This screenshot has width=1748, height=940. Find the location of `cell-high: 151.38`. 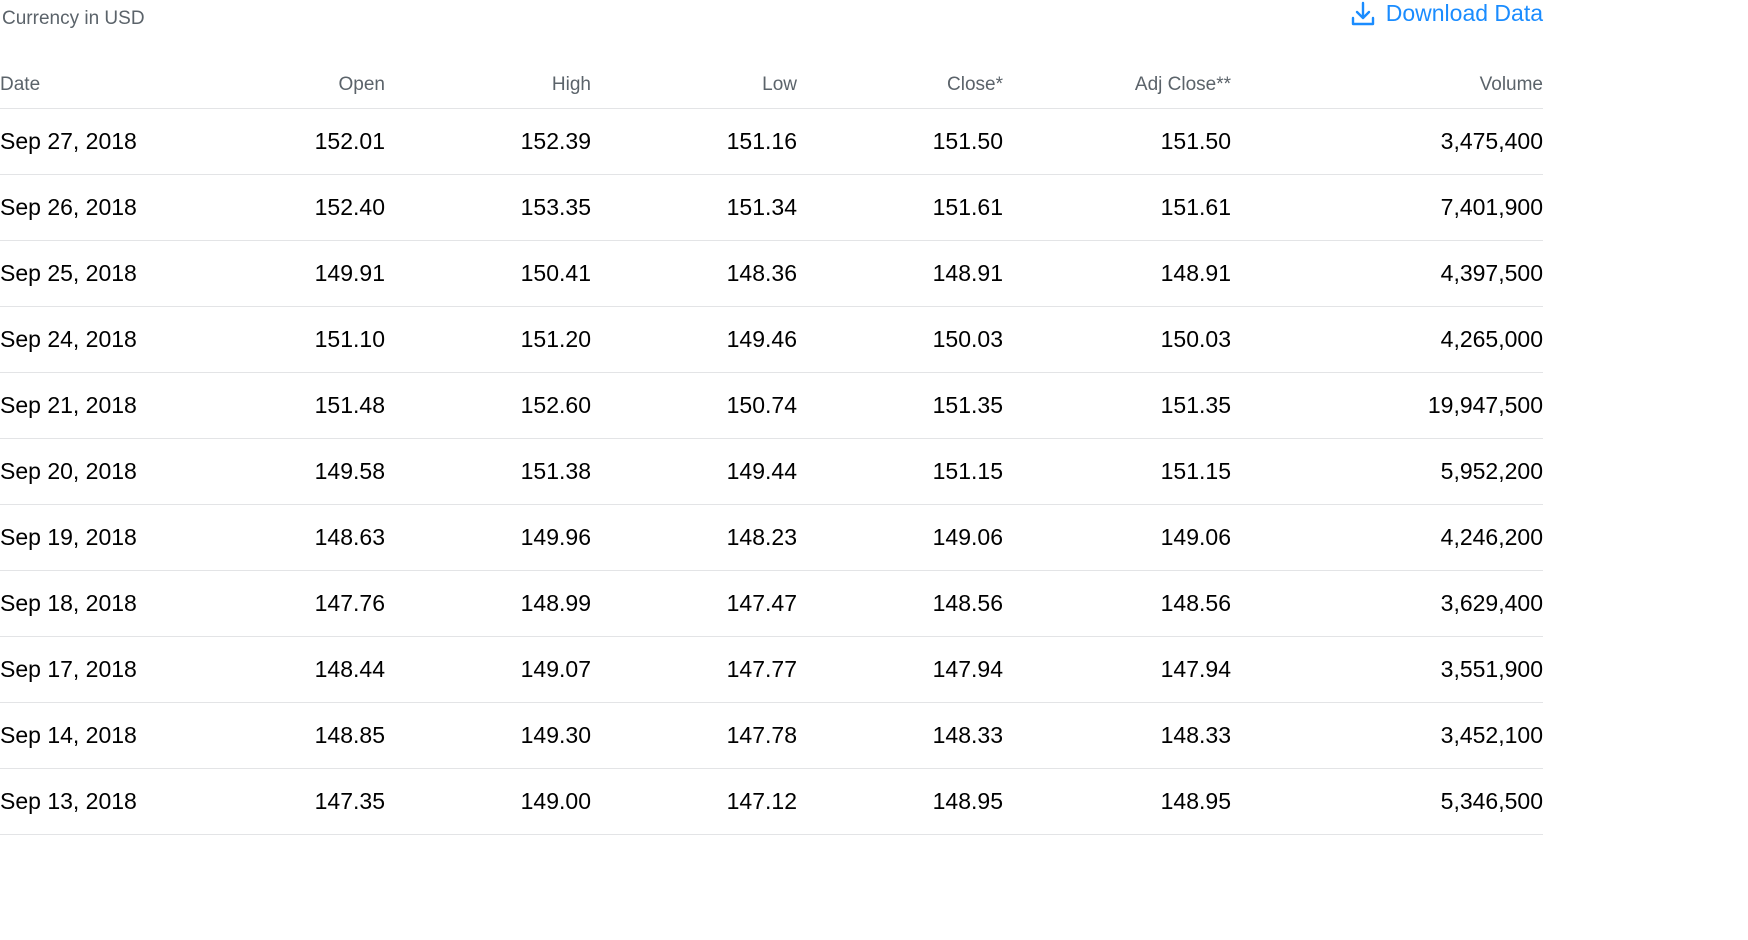

cell-high: 151.38 is located at coordinates (488, 471).